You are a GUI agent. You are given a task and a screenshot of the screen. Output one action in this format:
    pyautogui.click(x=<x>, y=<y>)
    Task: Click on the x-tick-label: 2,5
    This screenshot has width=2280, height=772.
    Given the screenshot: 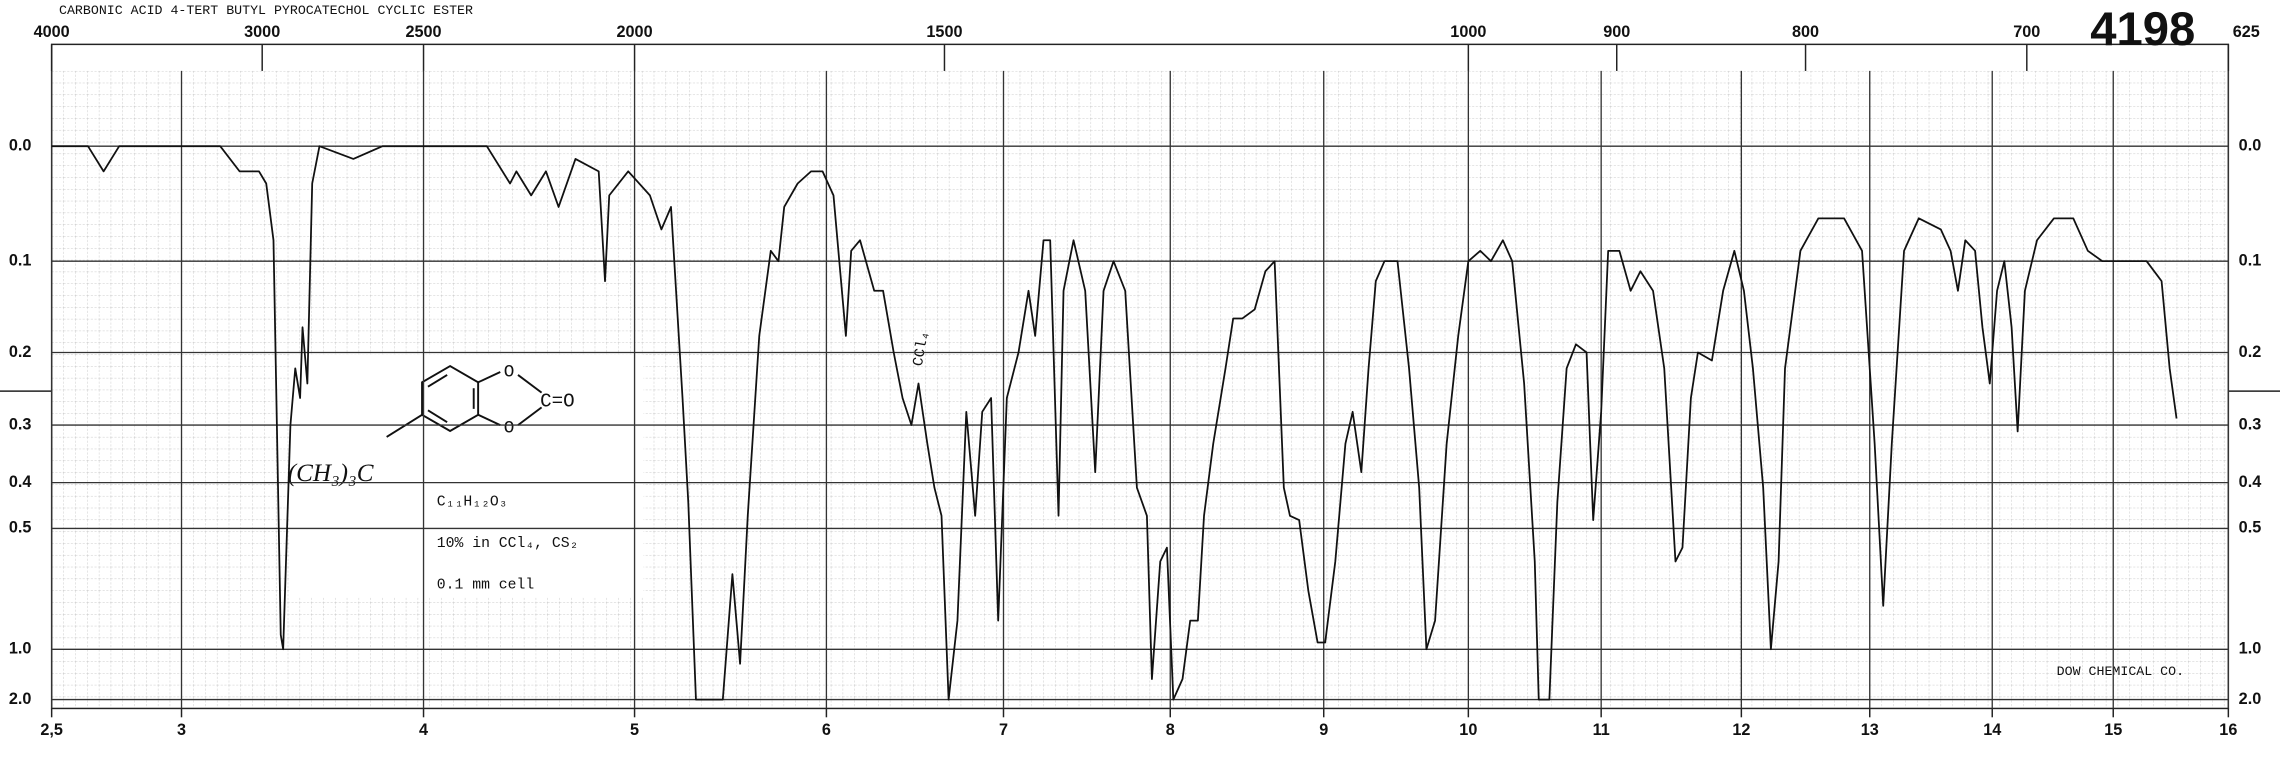 What is the action you would take?
    pyautogui.click(x=51, y=730)
    